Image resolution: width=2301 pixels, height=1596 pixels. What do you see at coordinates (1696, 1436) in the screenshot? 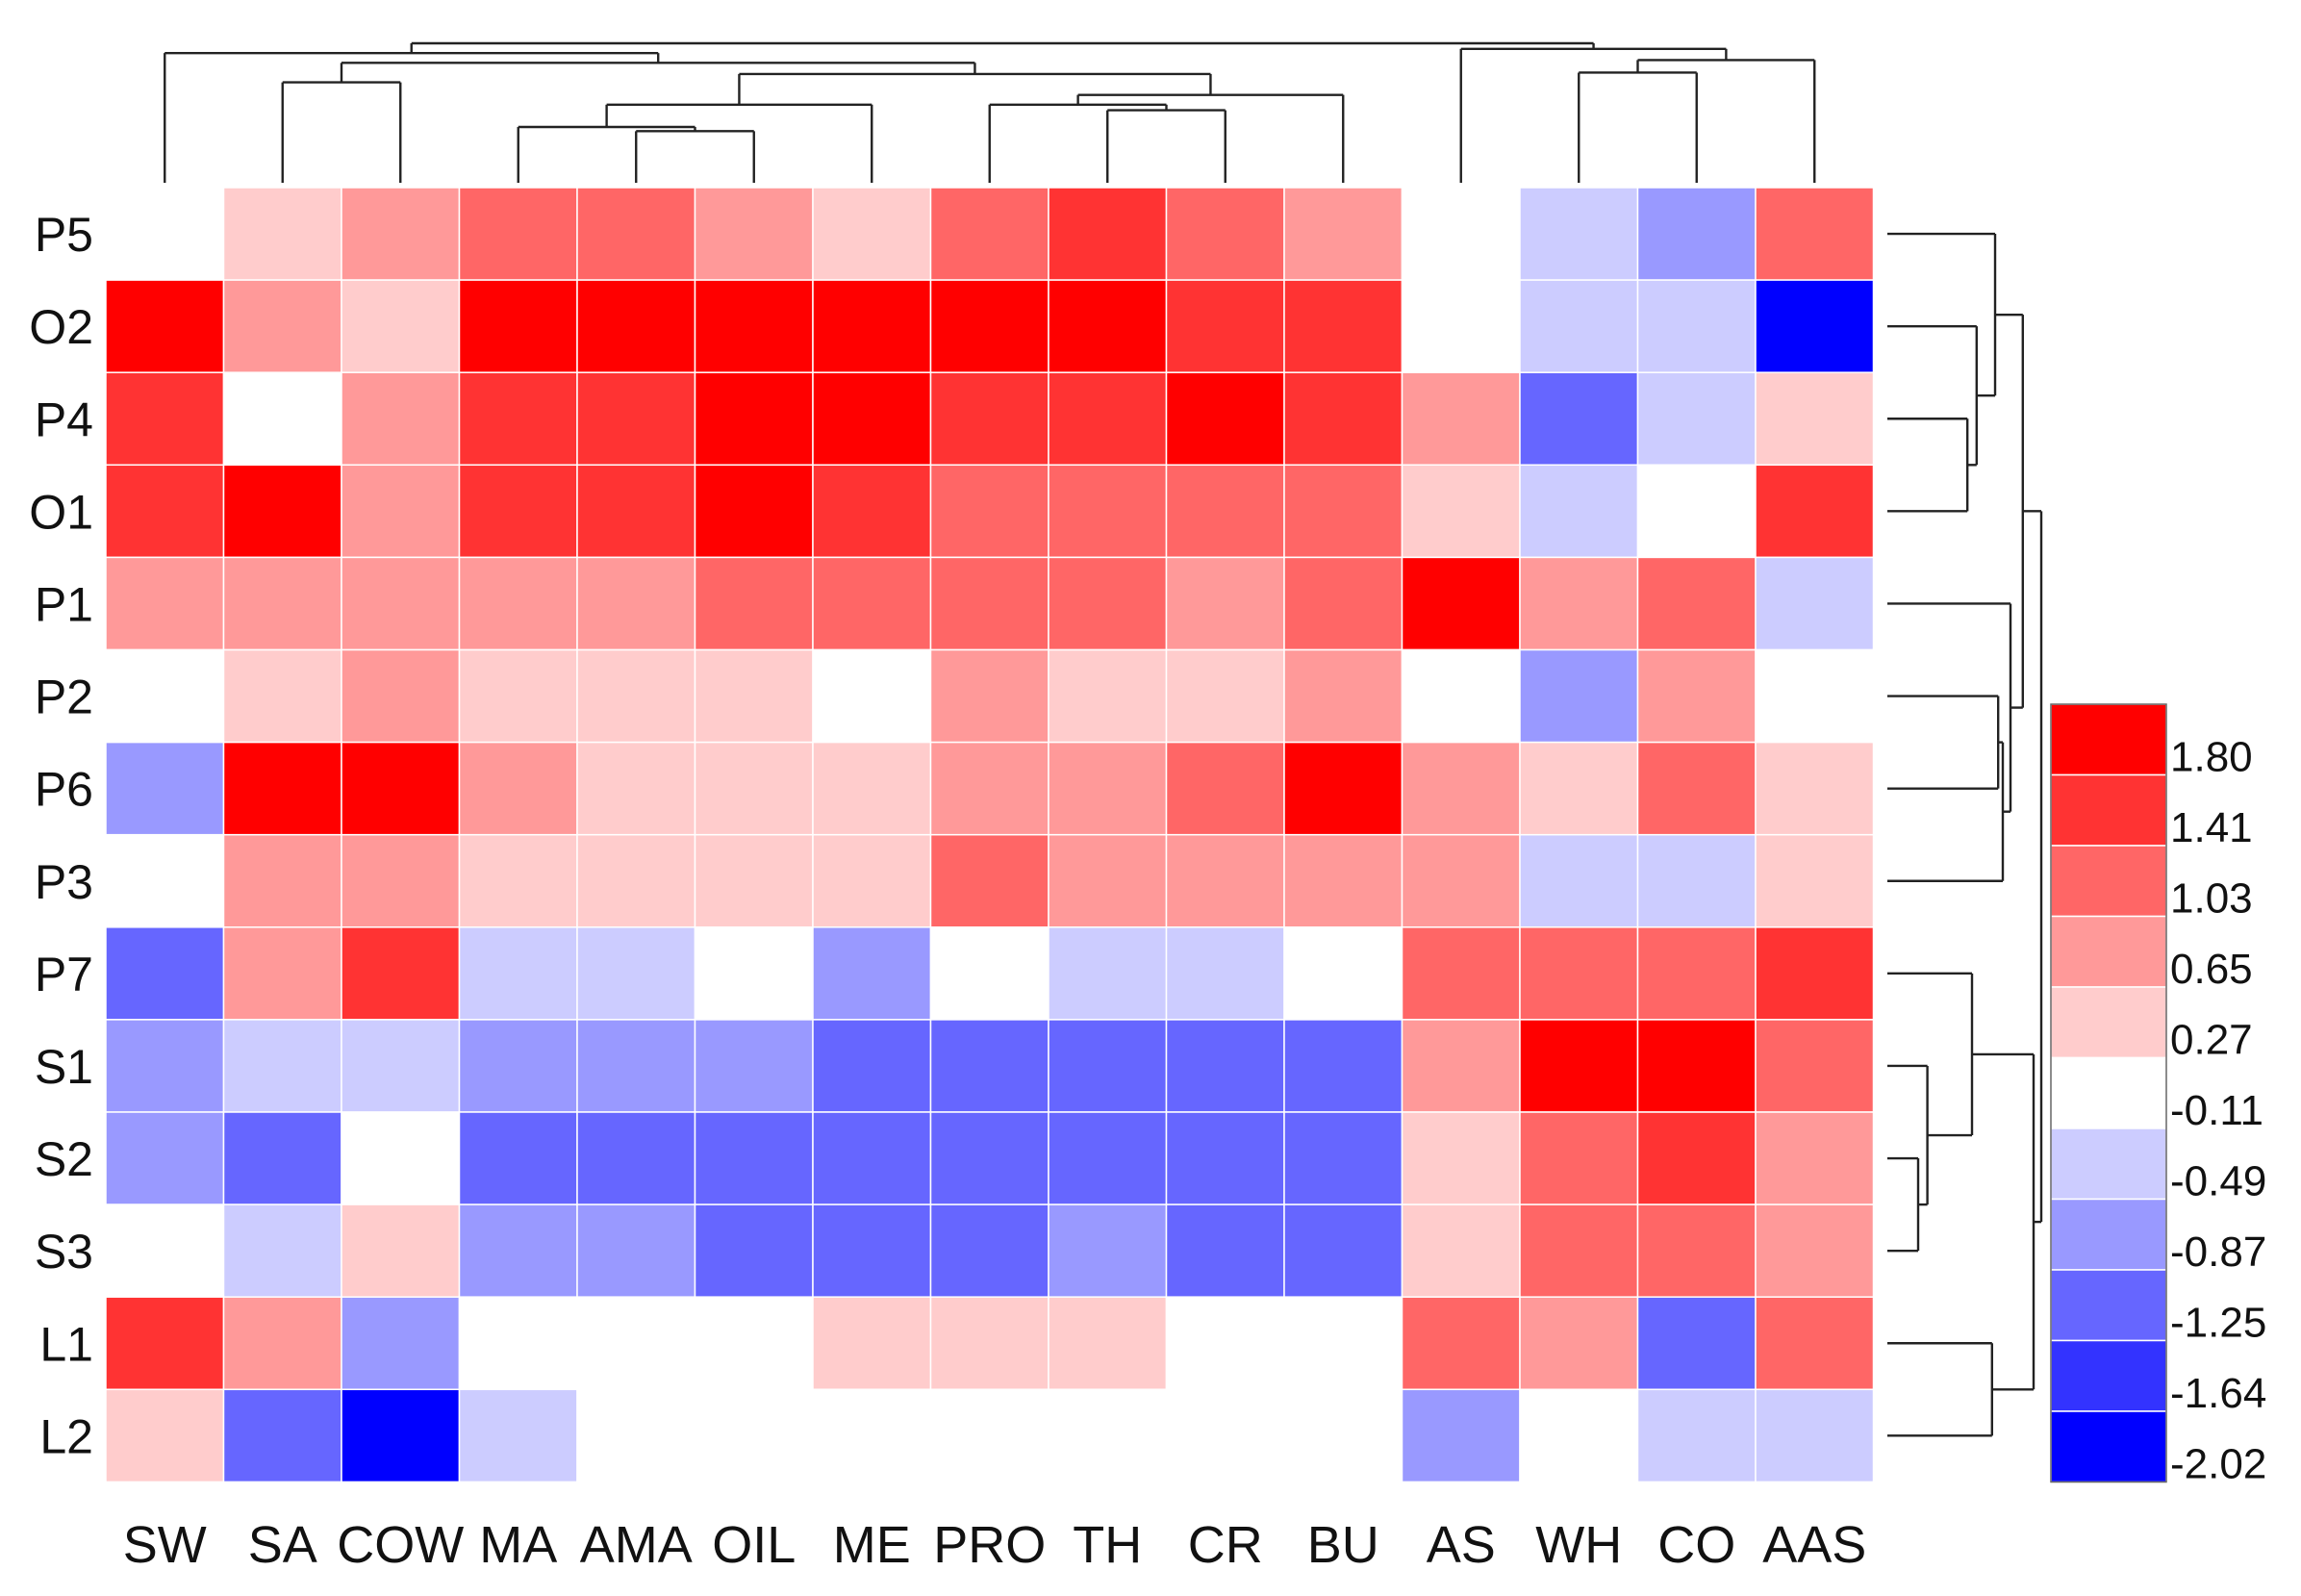
I see `cell-L2-CO` at bounding box center [1696, 1436].